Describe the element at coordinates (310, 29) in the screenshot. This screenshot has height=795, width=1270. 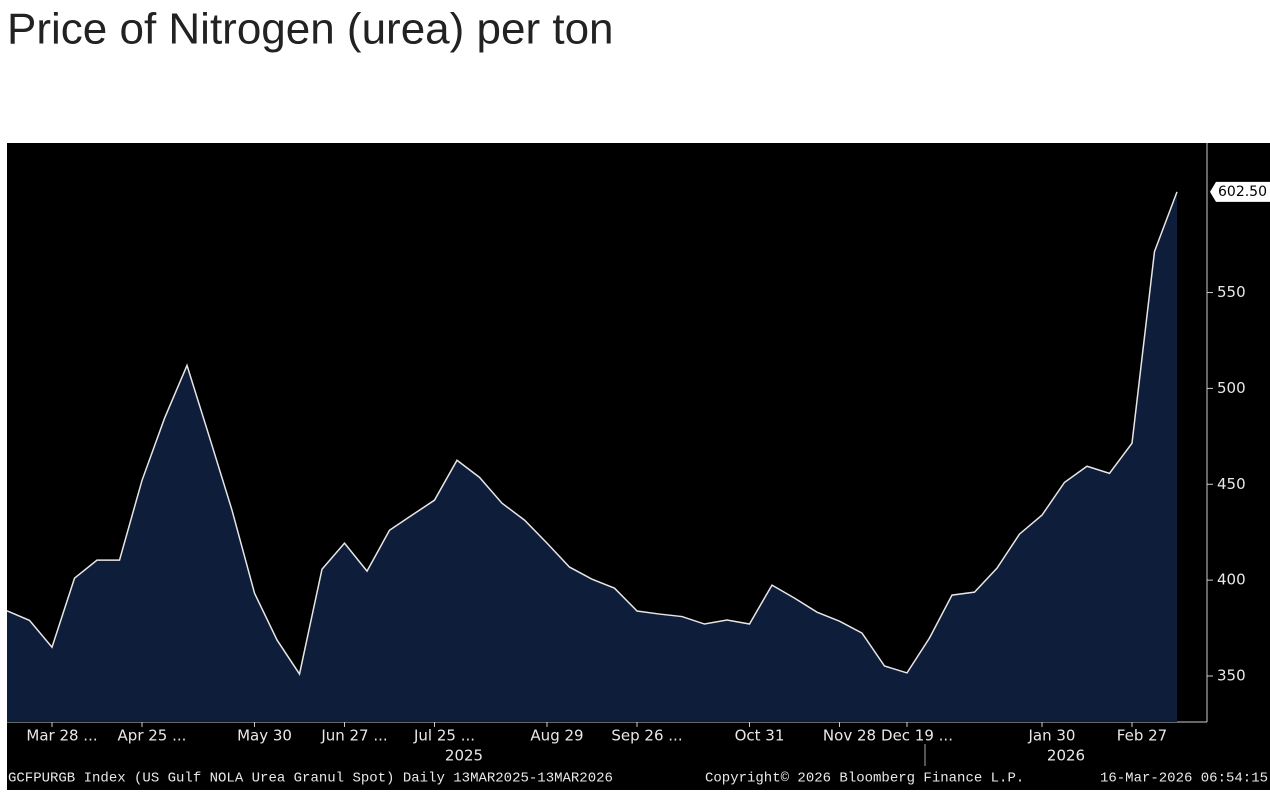
I see `chart-title: Price of Nitrogen (urea) per ton` at that location.